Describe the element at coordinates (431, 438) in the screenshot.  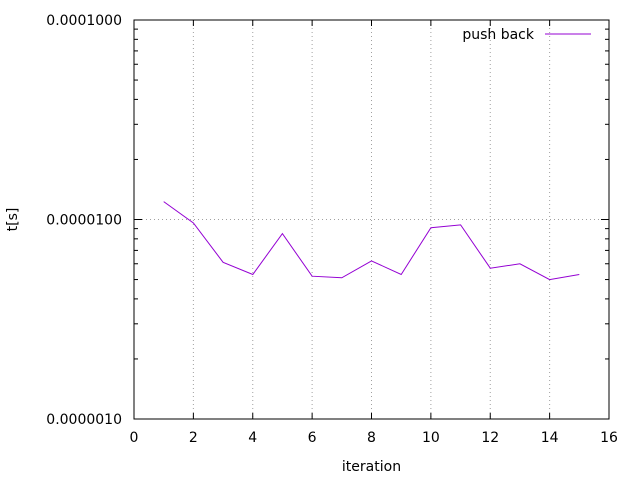
I see `x-tick-label: 10` at that location.